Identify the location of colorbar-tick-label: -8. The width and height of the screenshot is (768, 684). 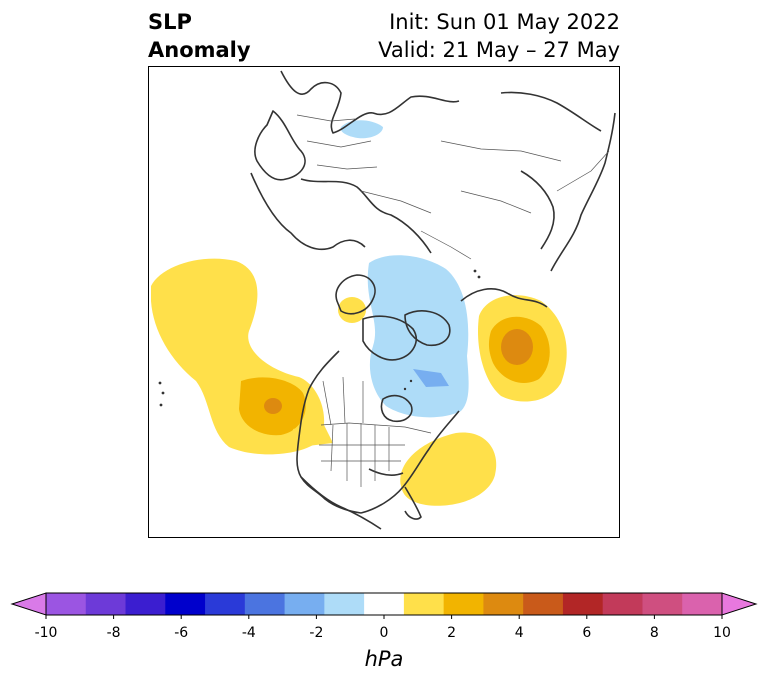
(113, 633).